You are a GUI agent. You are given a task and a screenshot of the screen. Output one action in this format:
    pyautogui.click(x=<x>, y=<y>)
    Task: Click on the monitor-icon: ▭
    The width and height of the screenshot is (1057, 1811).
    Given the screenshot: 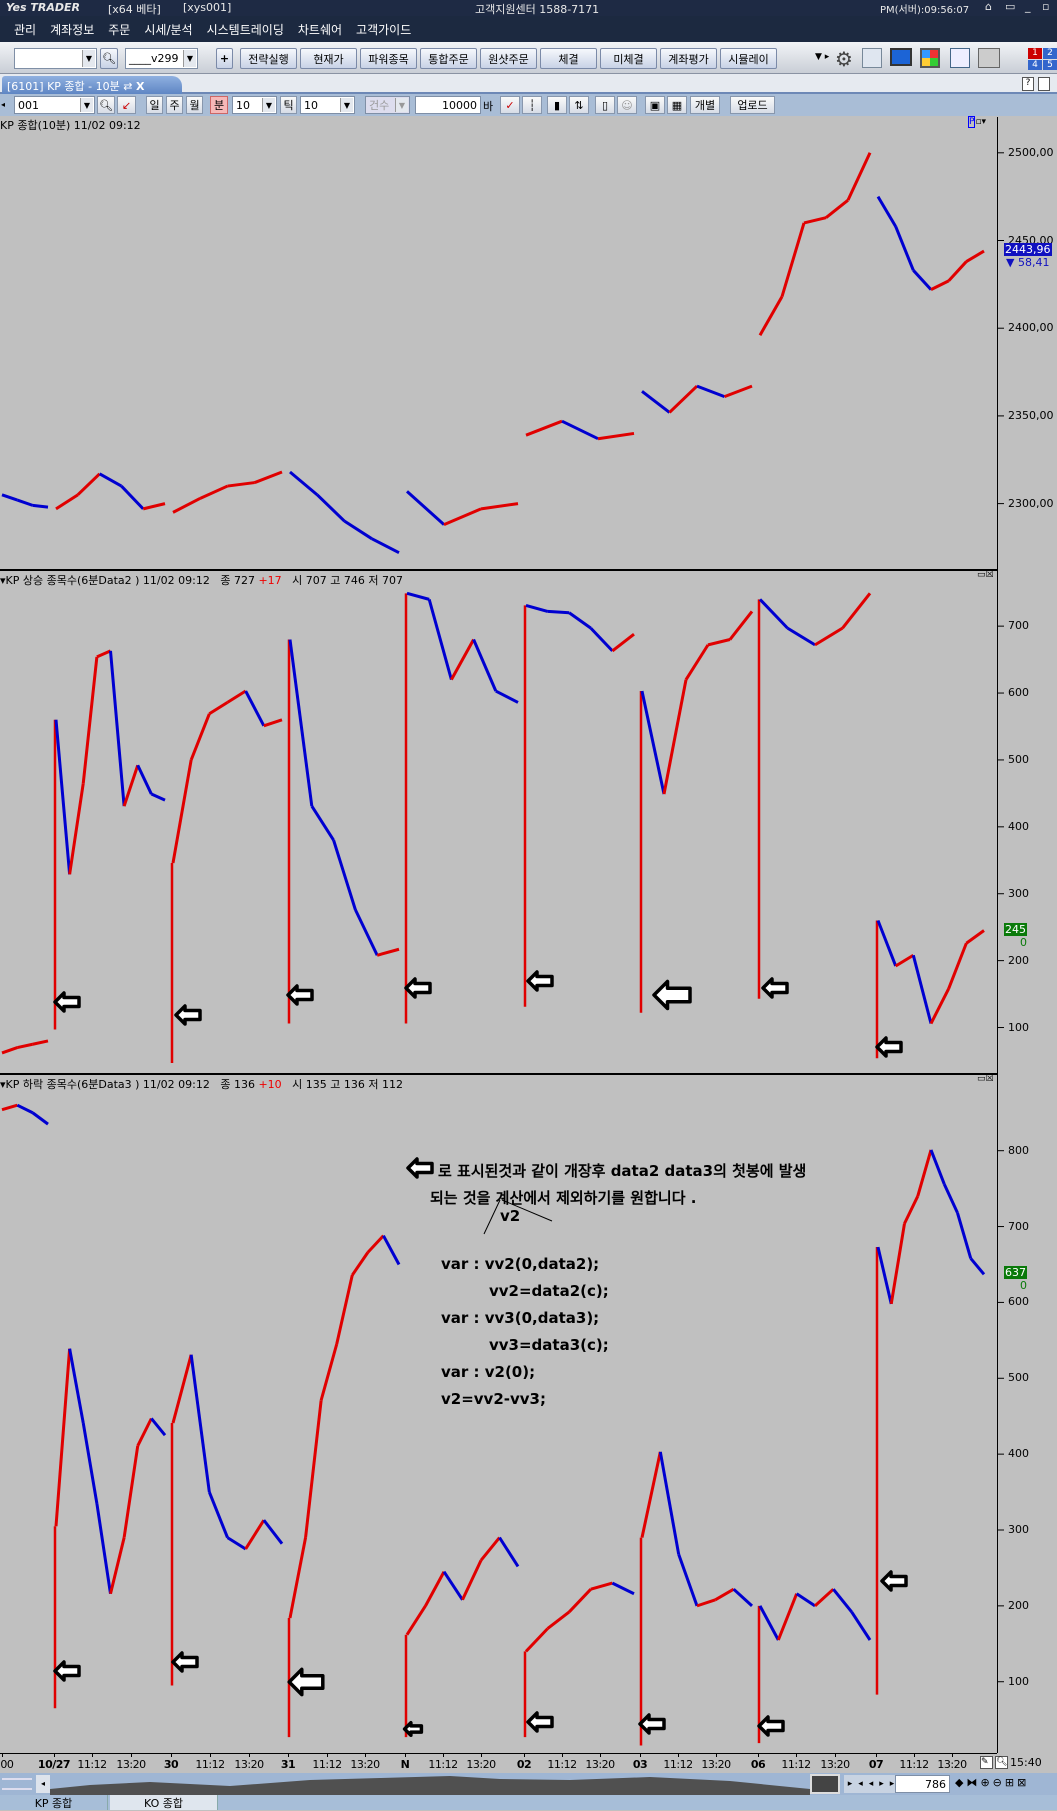 What is the action you would take?
    pyautogui.click(x=1010, y=6)
    